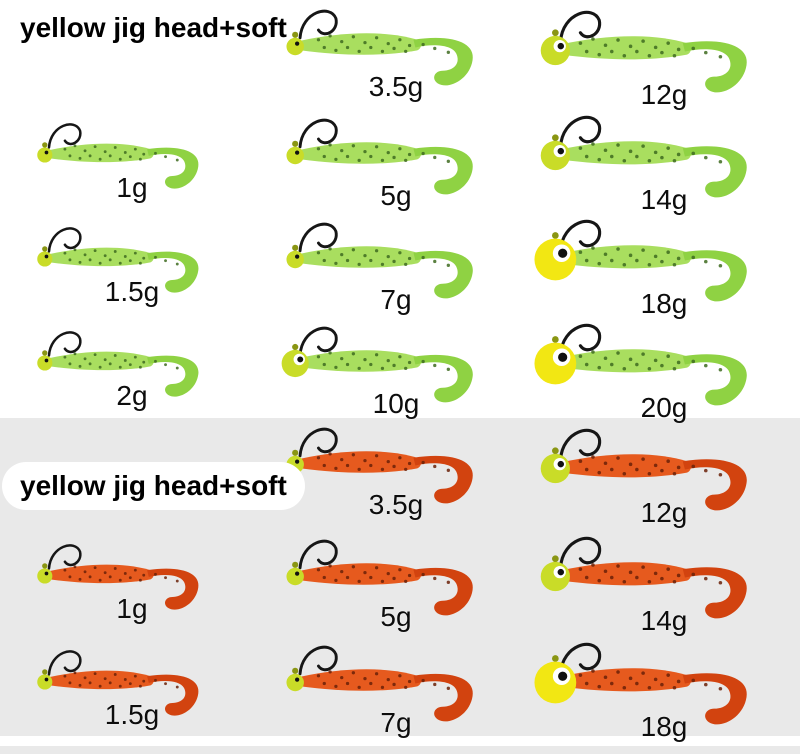 The width and height of the screenshot is (800, 754). Describe the element at coordinates (396, 722) in the screenshot. I see `weight-label: 7g` at that location.